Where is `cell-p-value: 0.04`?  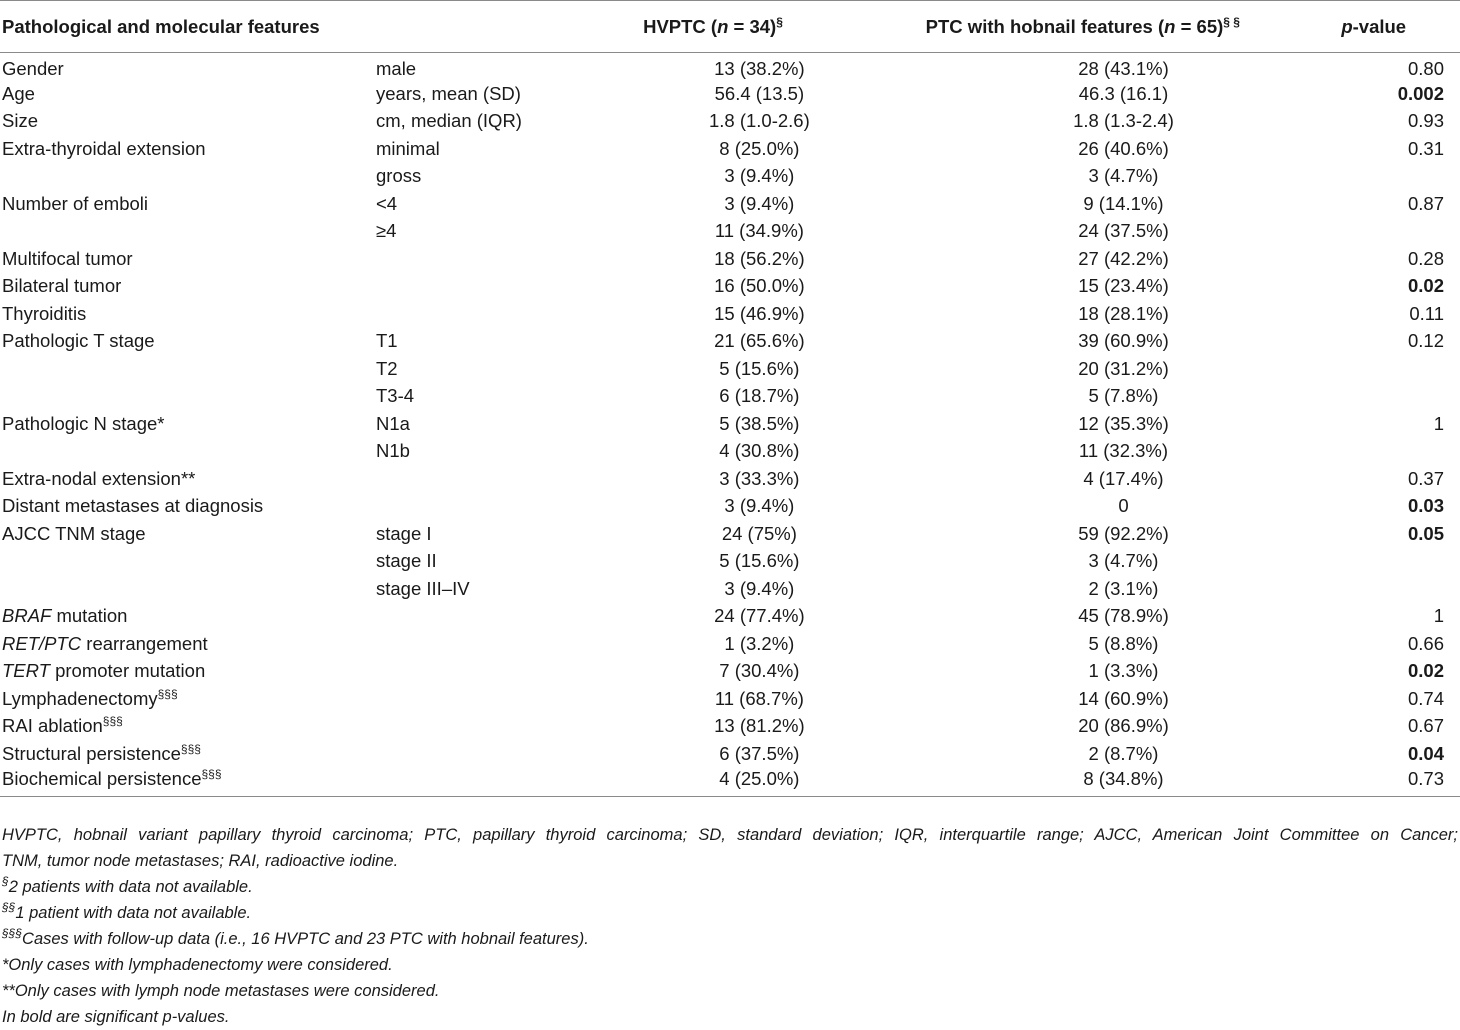
cell-p-value: 0.04 is located at coordinates (1425, 753).